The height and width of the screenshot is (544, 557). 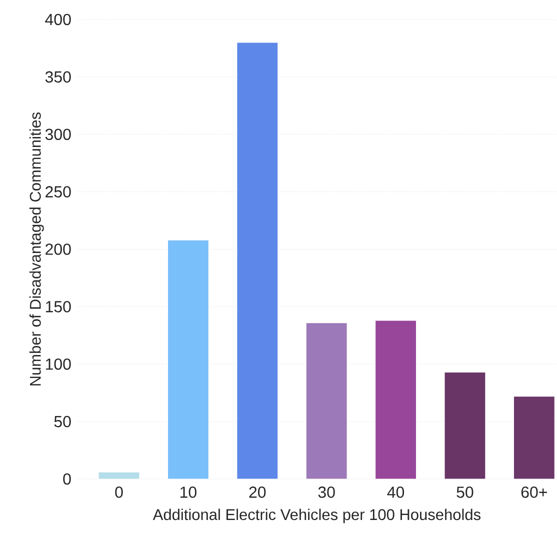 What do you see at coordinates (58, 306) in the screenshot?
I see `y-tick-label: 150` at bounding box center [58, 306].